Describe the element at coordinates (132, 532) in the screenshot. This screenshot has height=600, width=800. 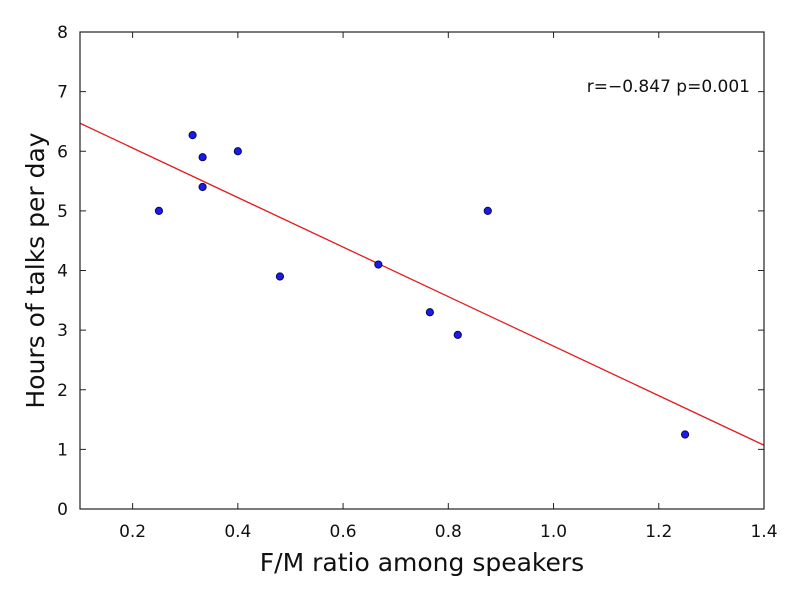
I see `x-tick-label: 0.2` at that location.